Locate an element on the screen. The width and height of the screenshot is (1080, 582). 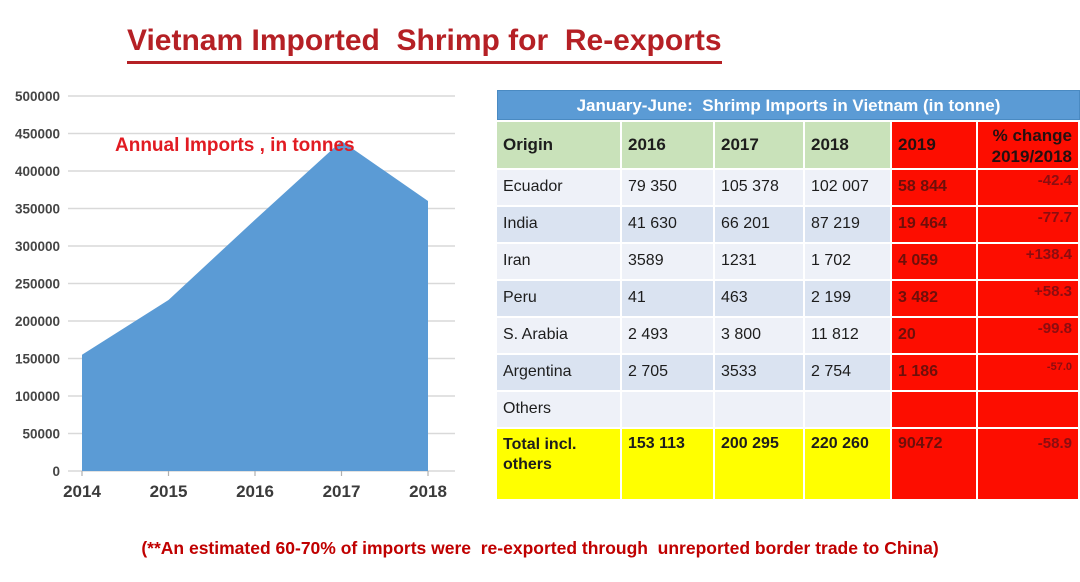
cell-pct-change: +58.3 is located at coordinates (1029, 299).